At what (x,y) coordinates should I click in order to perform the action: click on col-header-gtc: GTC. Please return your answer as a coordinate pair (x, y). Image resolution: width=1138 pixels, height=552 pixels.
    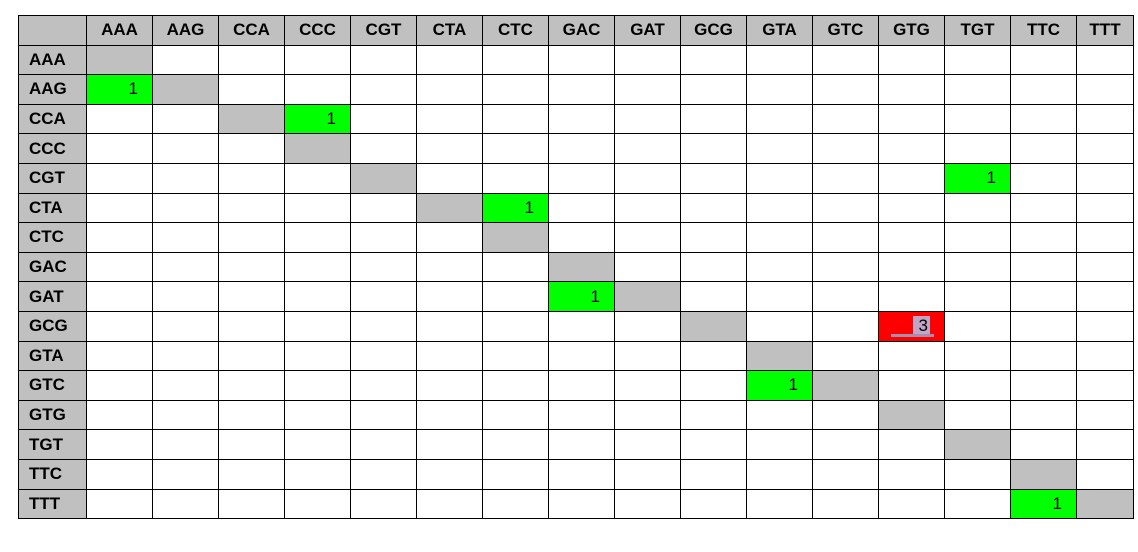
    Looking at the image, I should click on (845, 30).